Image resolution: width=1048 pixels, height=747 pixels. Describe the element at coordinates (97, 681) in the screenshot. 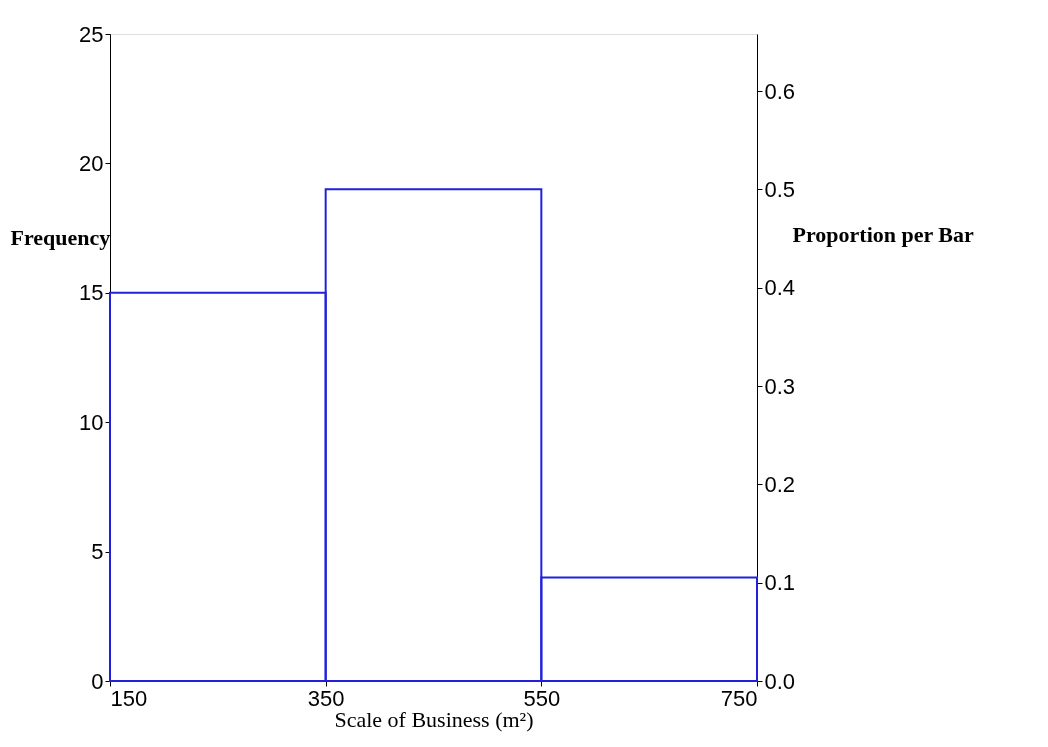

I see `y-tick-label: 0` at that location.